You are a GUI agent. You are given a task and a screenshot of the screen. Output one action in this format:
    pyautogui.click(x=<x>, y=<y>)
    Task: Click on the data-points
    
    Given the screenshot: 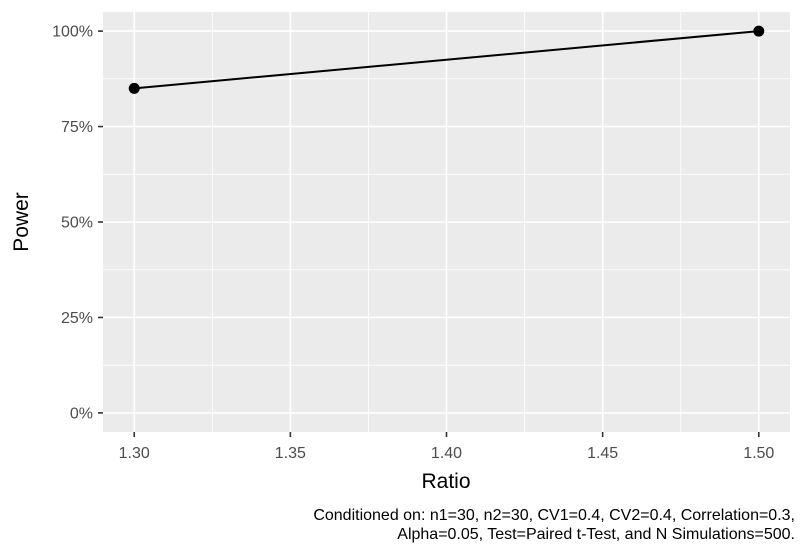 What is the action you would take?
    pyautogui.click(x=446, y=59)
    